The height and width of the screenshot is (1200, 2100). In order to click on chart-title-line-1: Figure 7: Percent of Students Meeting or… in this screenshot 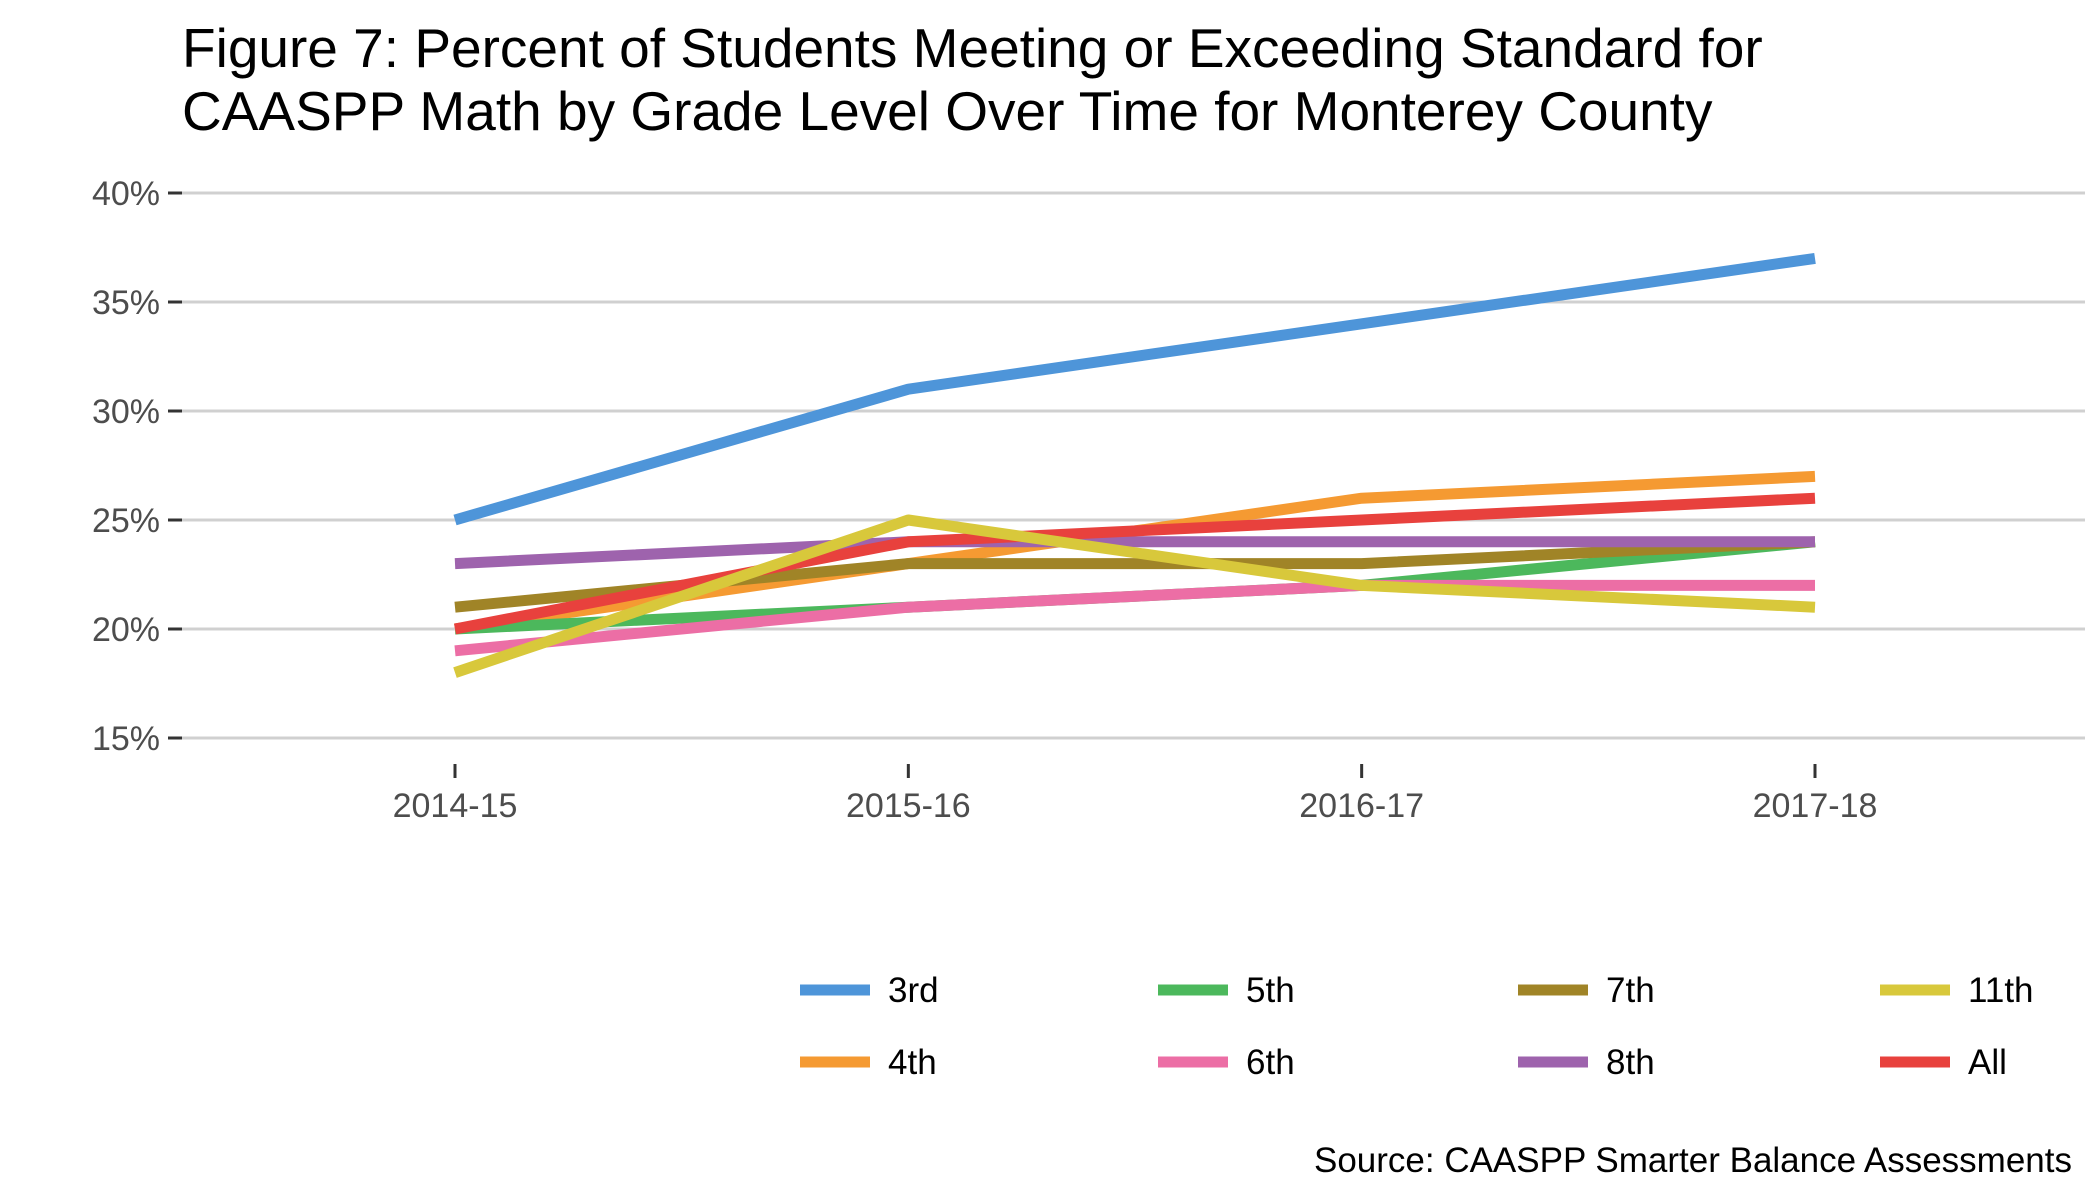, I will do `click(972, 48)`.